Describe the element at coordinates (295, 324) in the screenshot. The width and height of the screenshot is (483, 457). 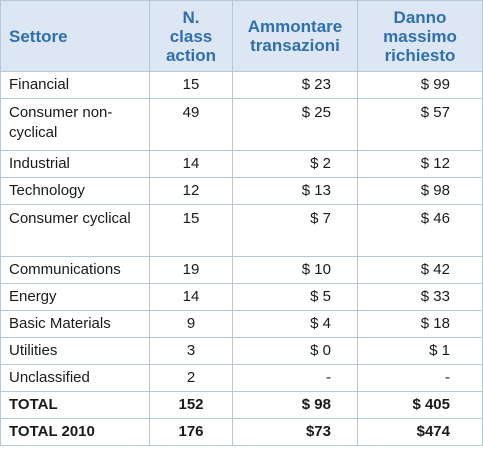
I see `cell-amount: $ 4` at that location.